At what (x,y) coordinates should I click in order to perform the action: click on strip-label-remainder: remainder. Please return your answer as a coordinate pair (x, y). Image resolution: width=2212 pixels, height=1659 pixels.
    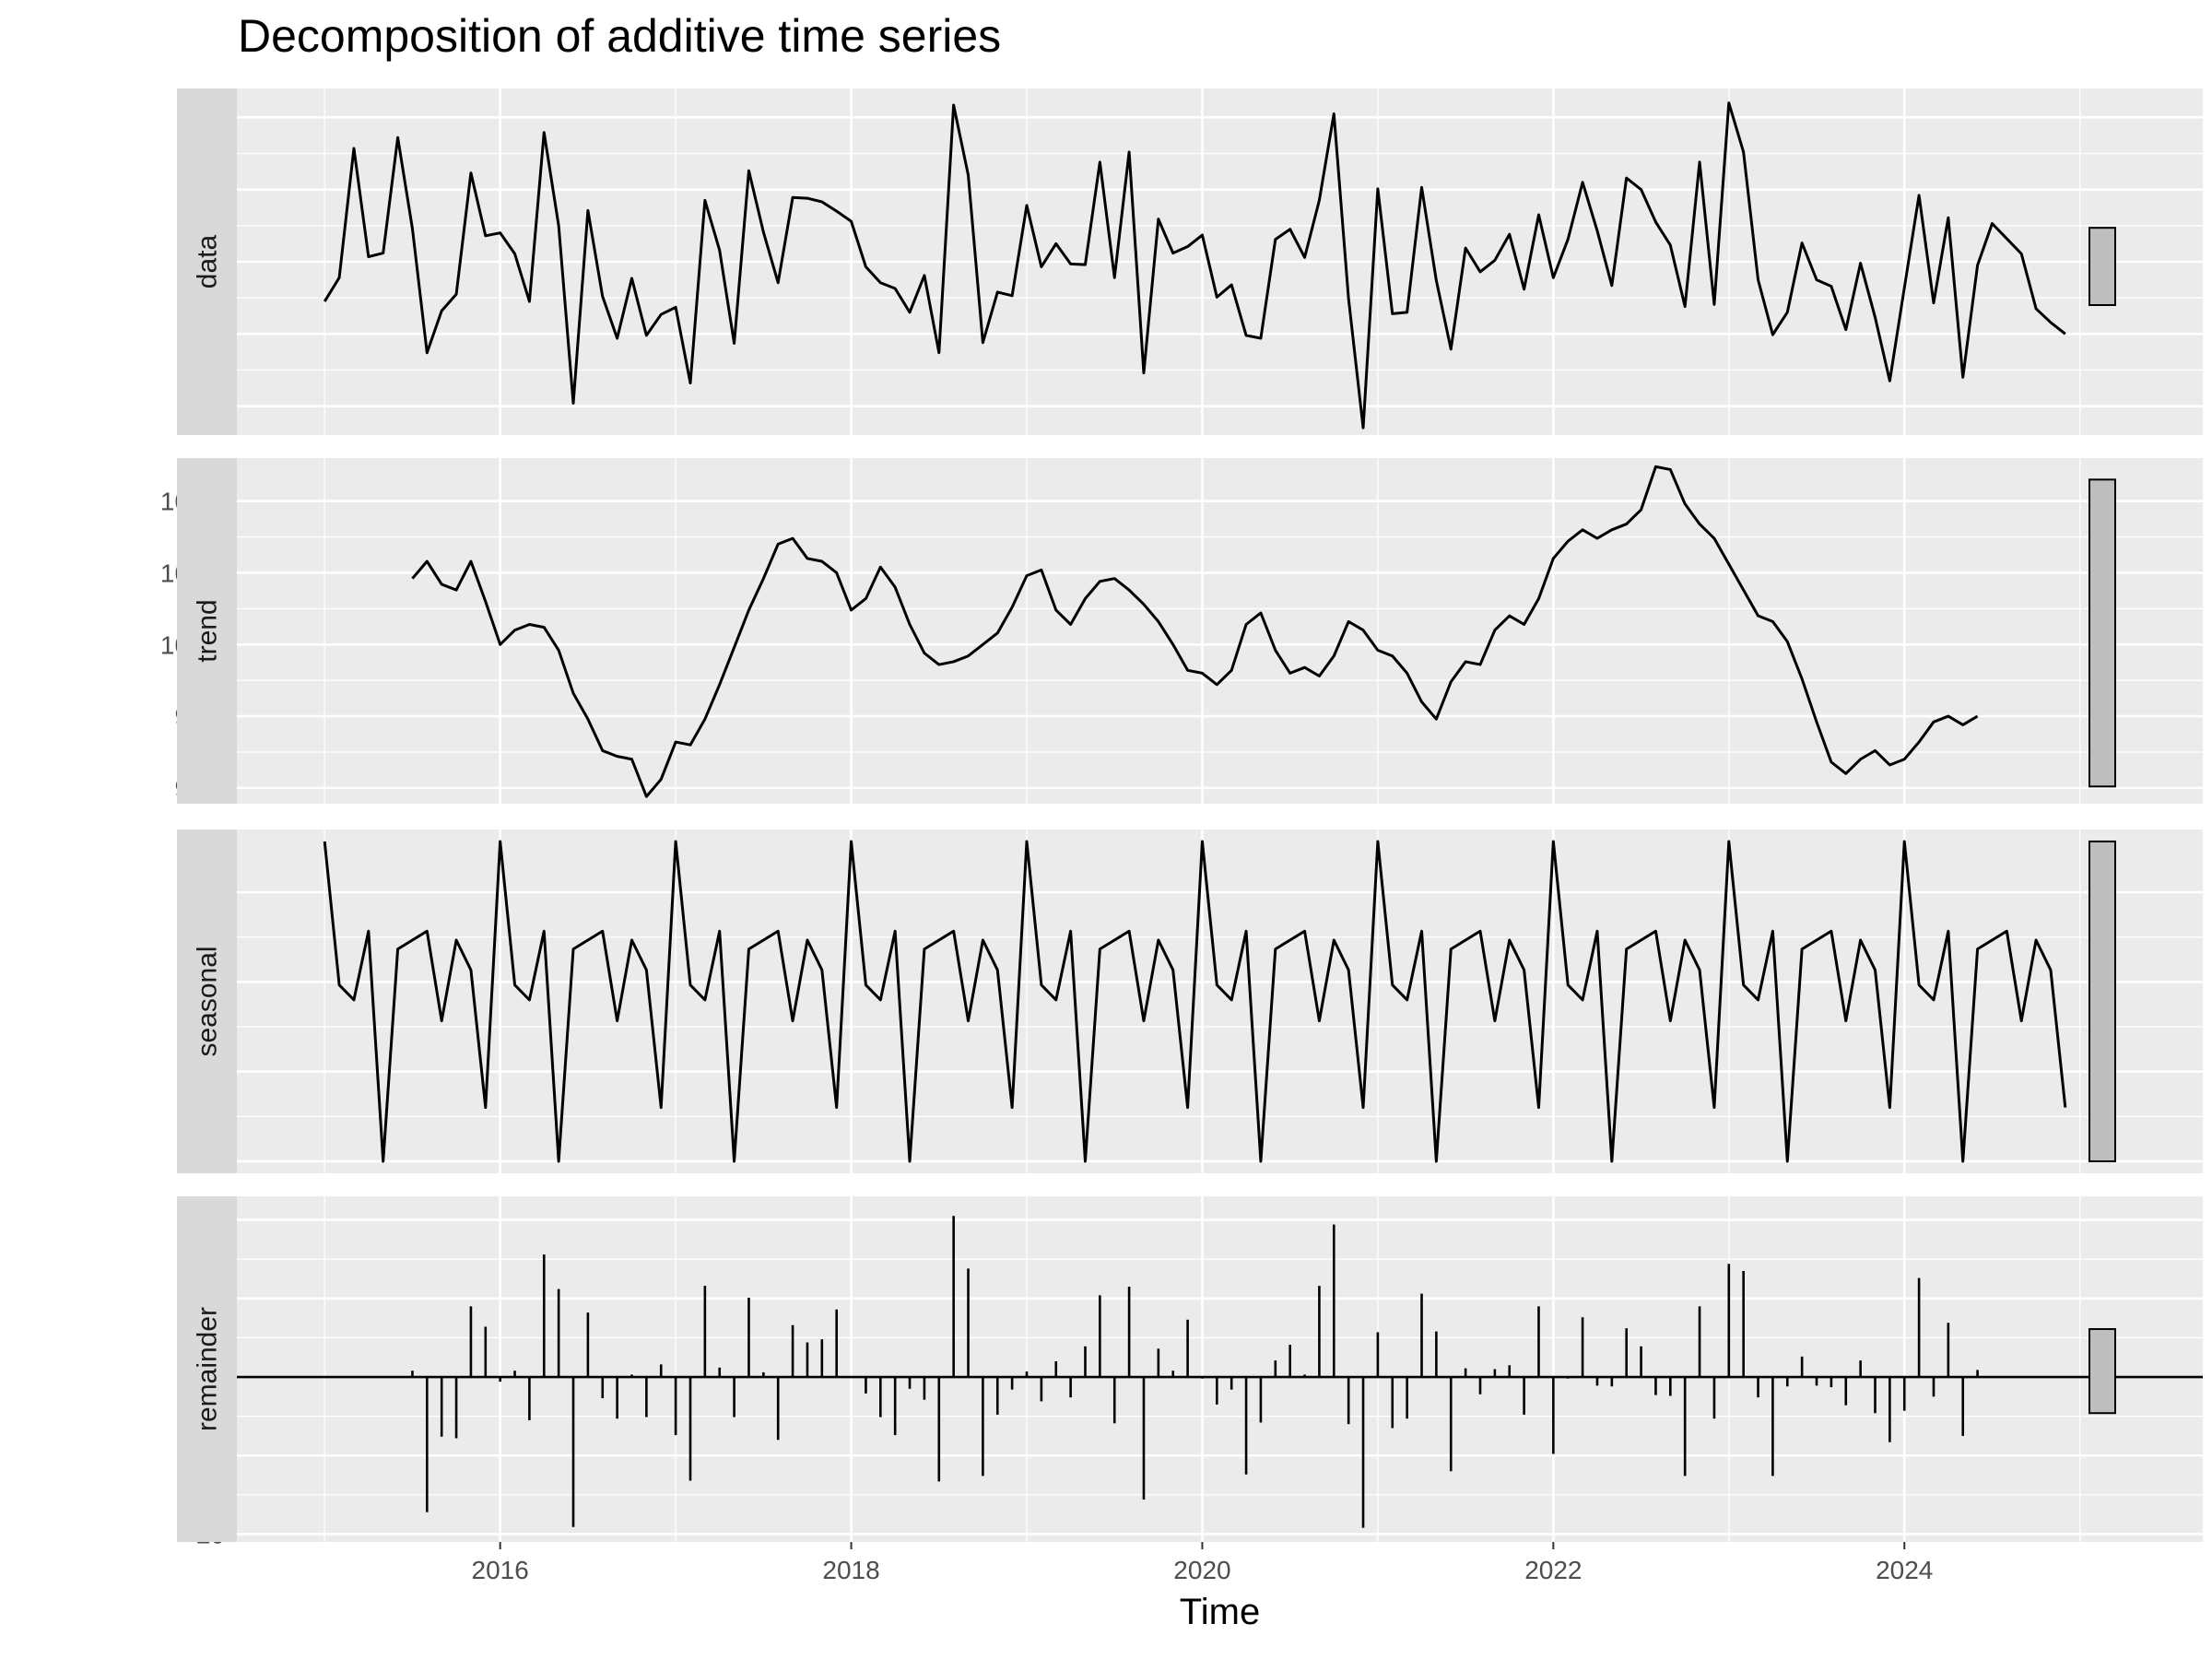
    Looking at the image, I should click on (208, 1369).